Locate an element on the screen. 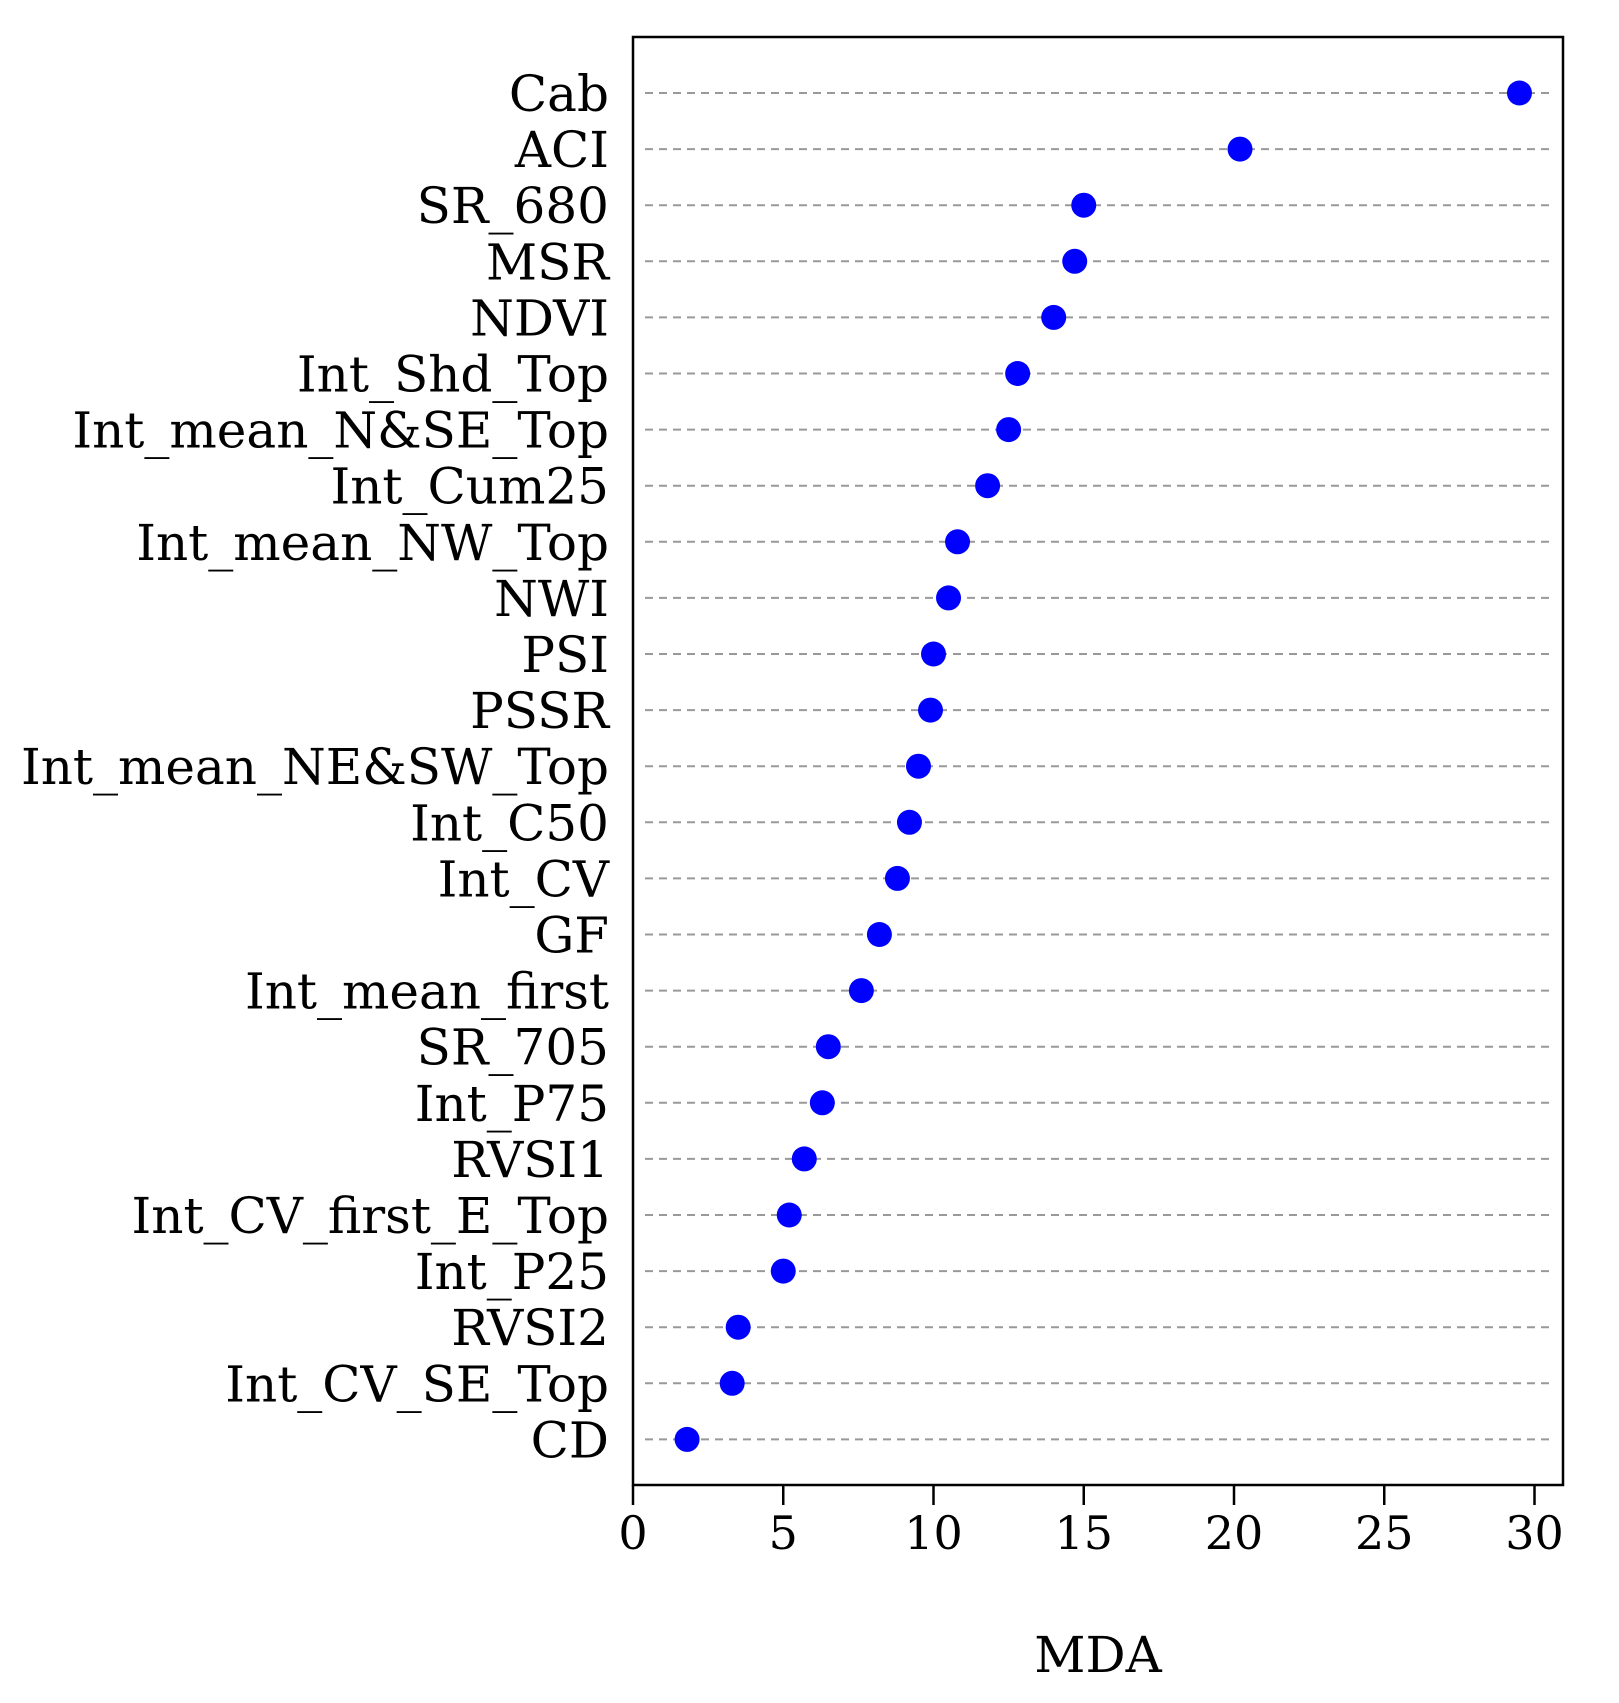  y-tick-label: MSR is located at coordinates (548, 262).